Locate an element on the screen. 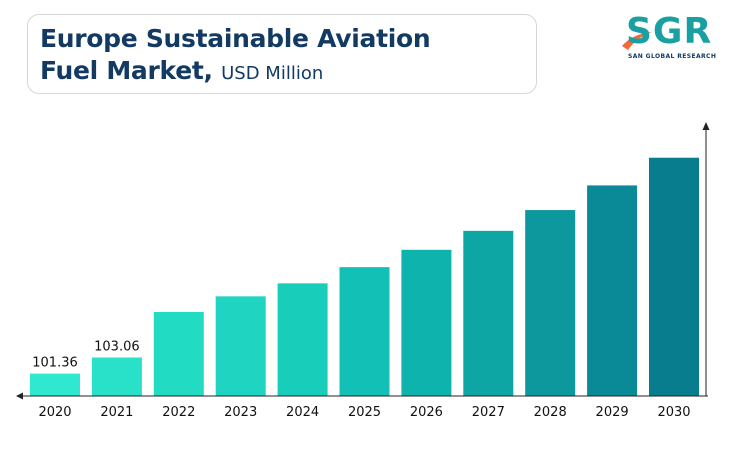 Image resolution: width=735 pixels, height=450 pixels. sgr-logo: SGR SAN GLOBAL RESEARCH is located at coordinates (670, 37).